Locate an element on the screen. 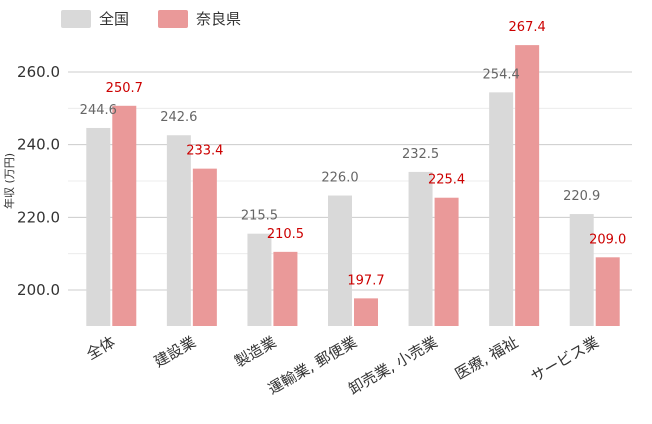 The height and width of the screenshot is (424, 652). y-tick-label: 220.0 is located at coordinates (38, 217).